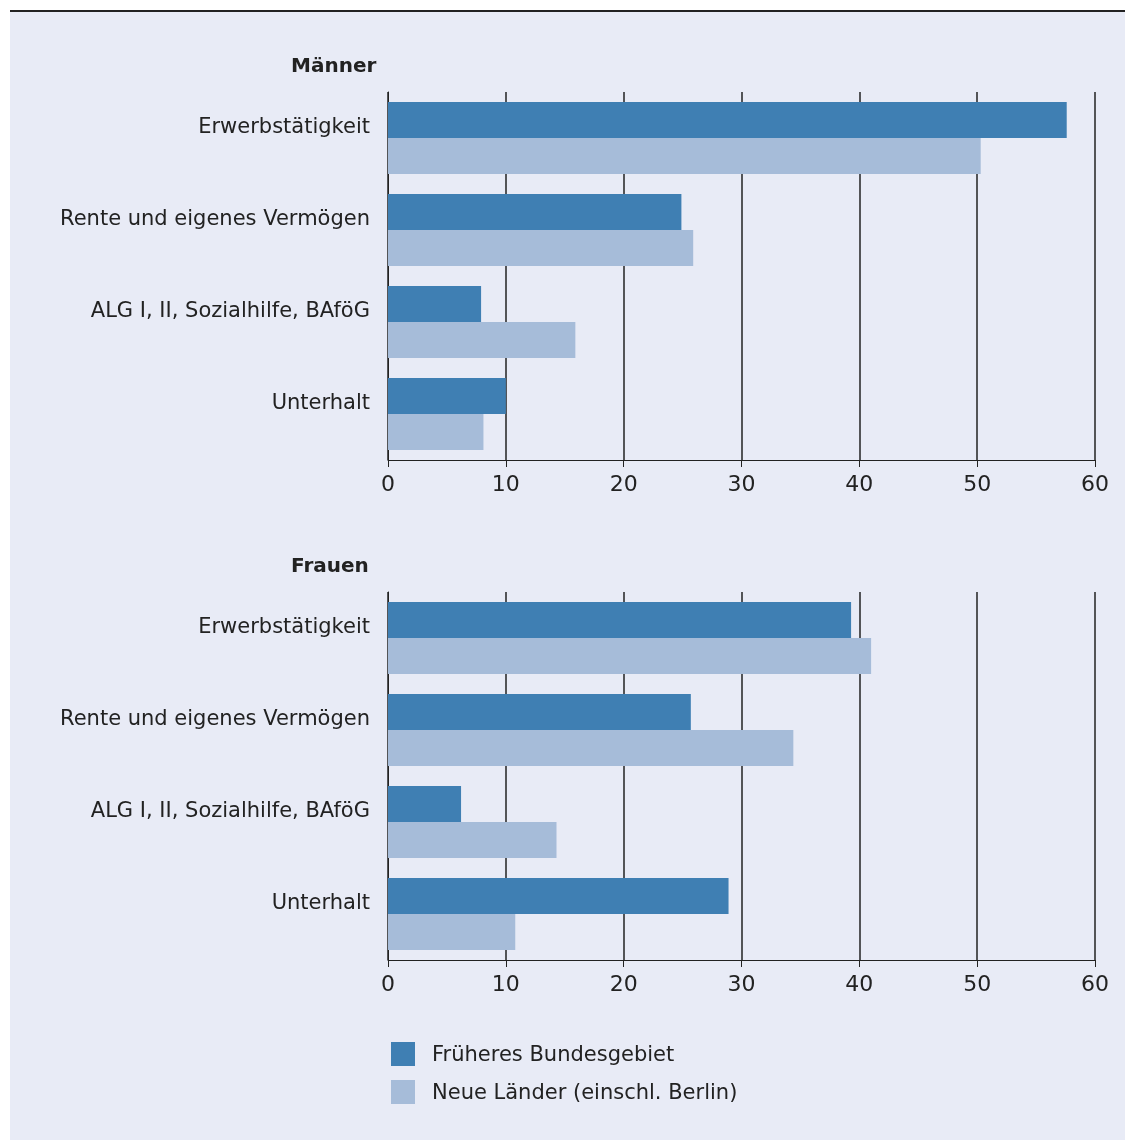 This screenshot has width=1125, height=1140. Describe the element at coordinates (334, 65) in the screenshot. I see `chart-title: Männer` at that location.